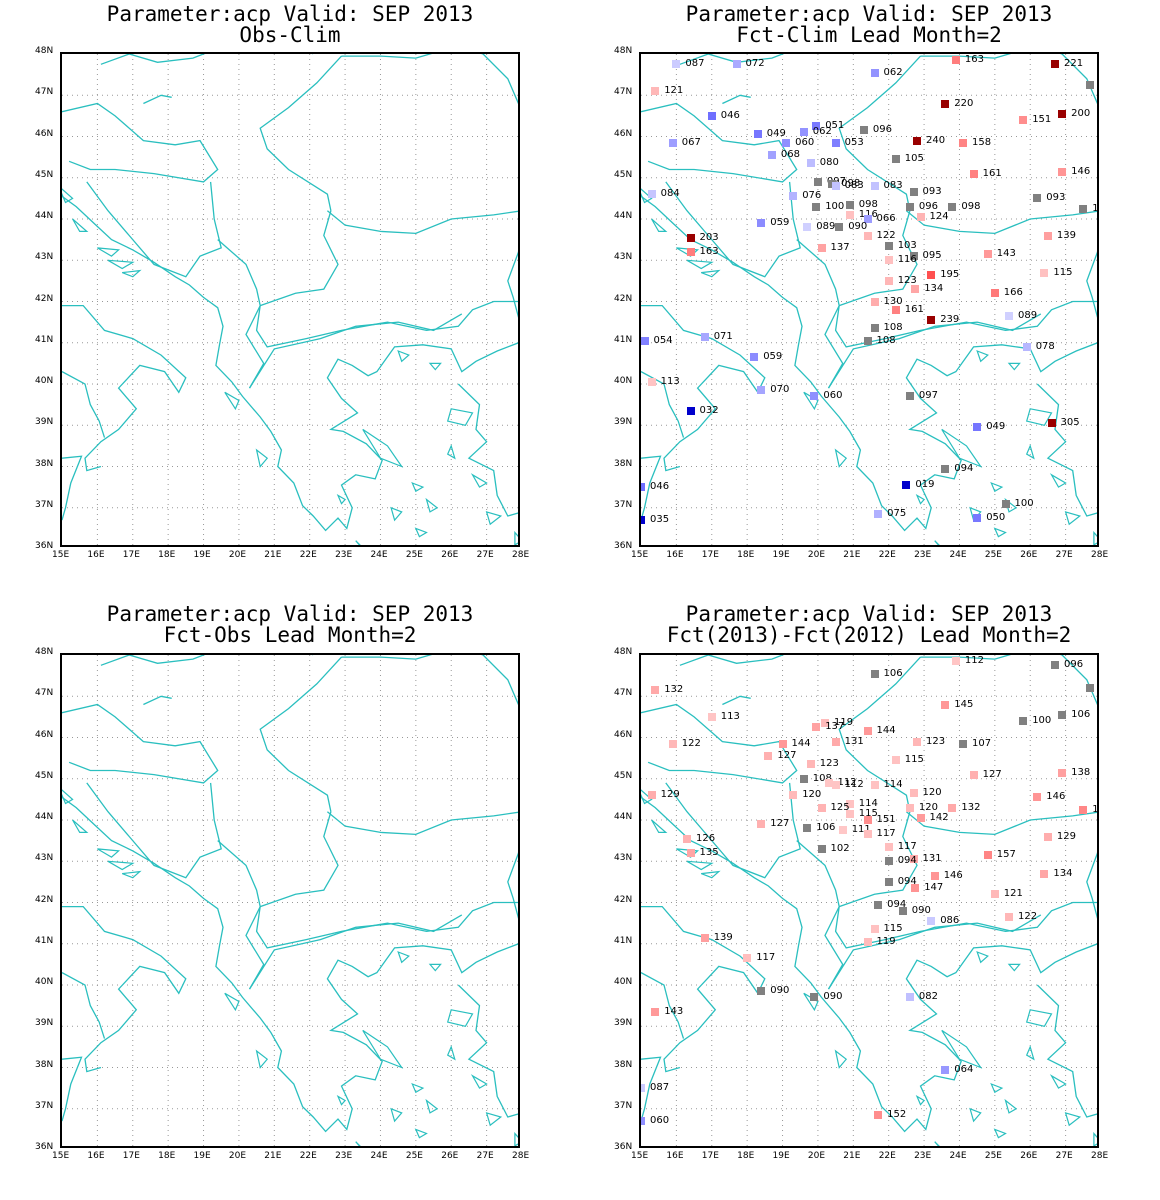 Image resolution: width=1160 pixels, height=1200 pixels. Describe the element at coordinates (893, 72) in the screenshot. I see `station-value-label: 062` at that location.